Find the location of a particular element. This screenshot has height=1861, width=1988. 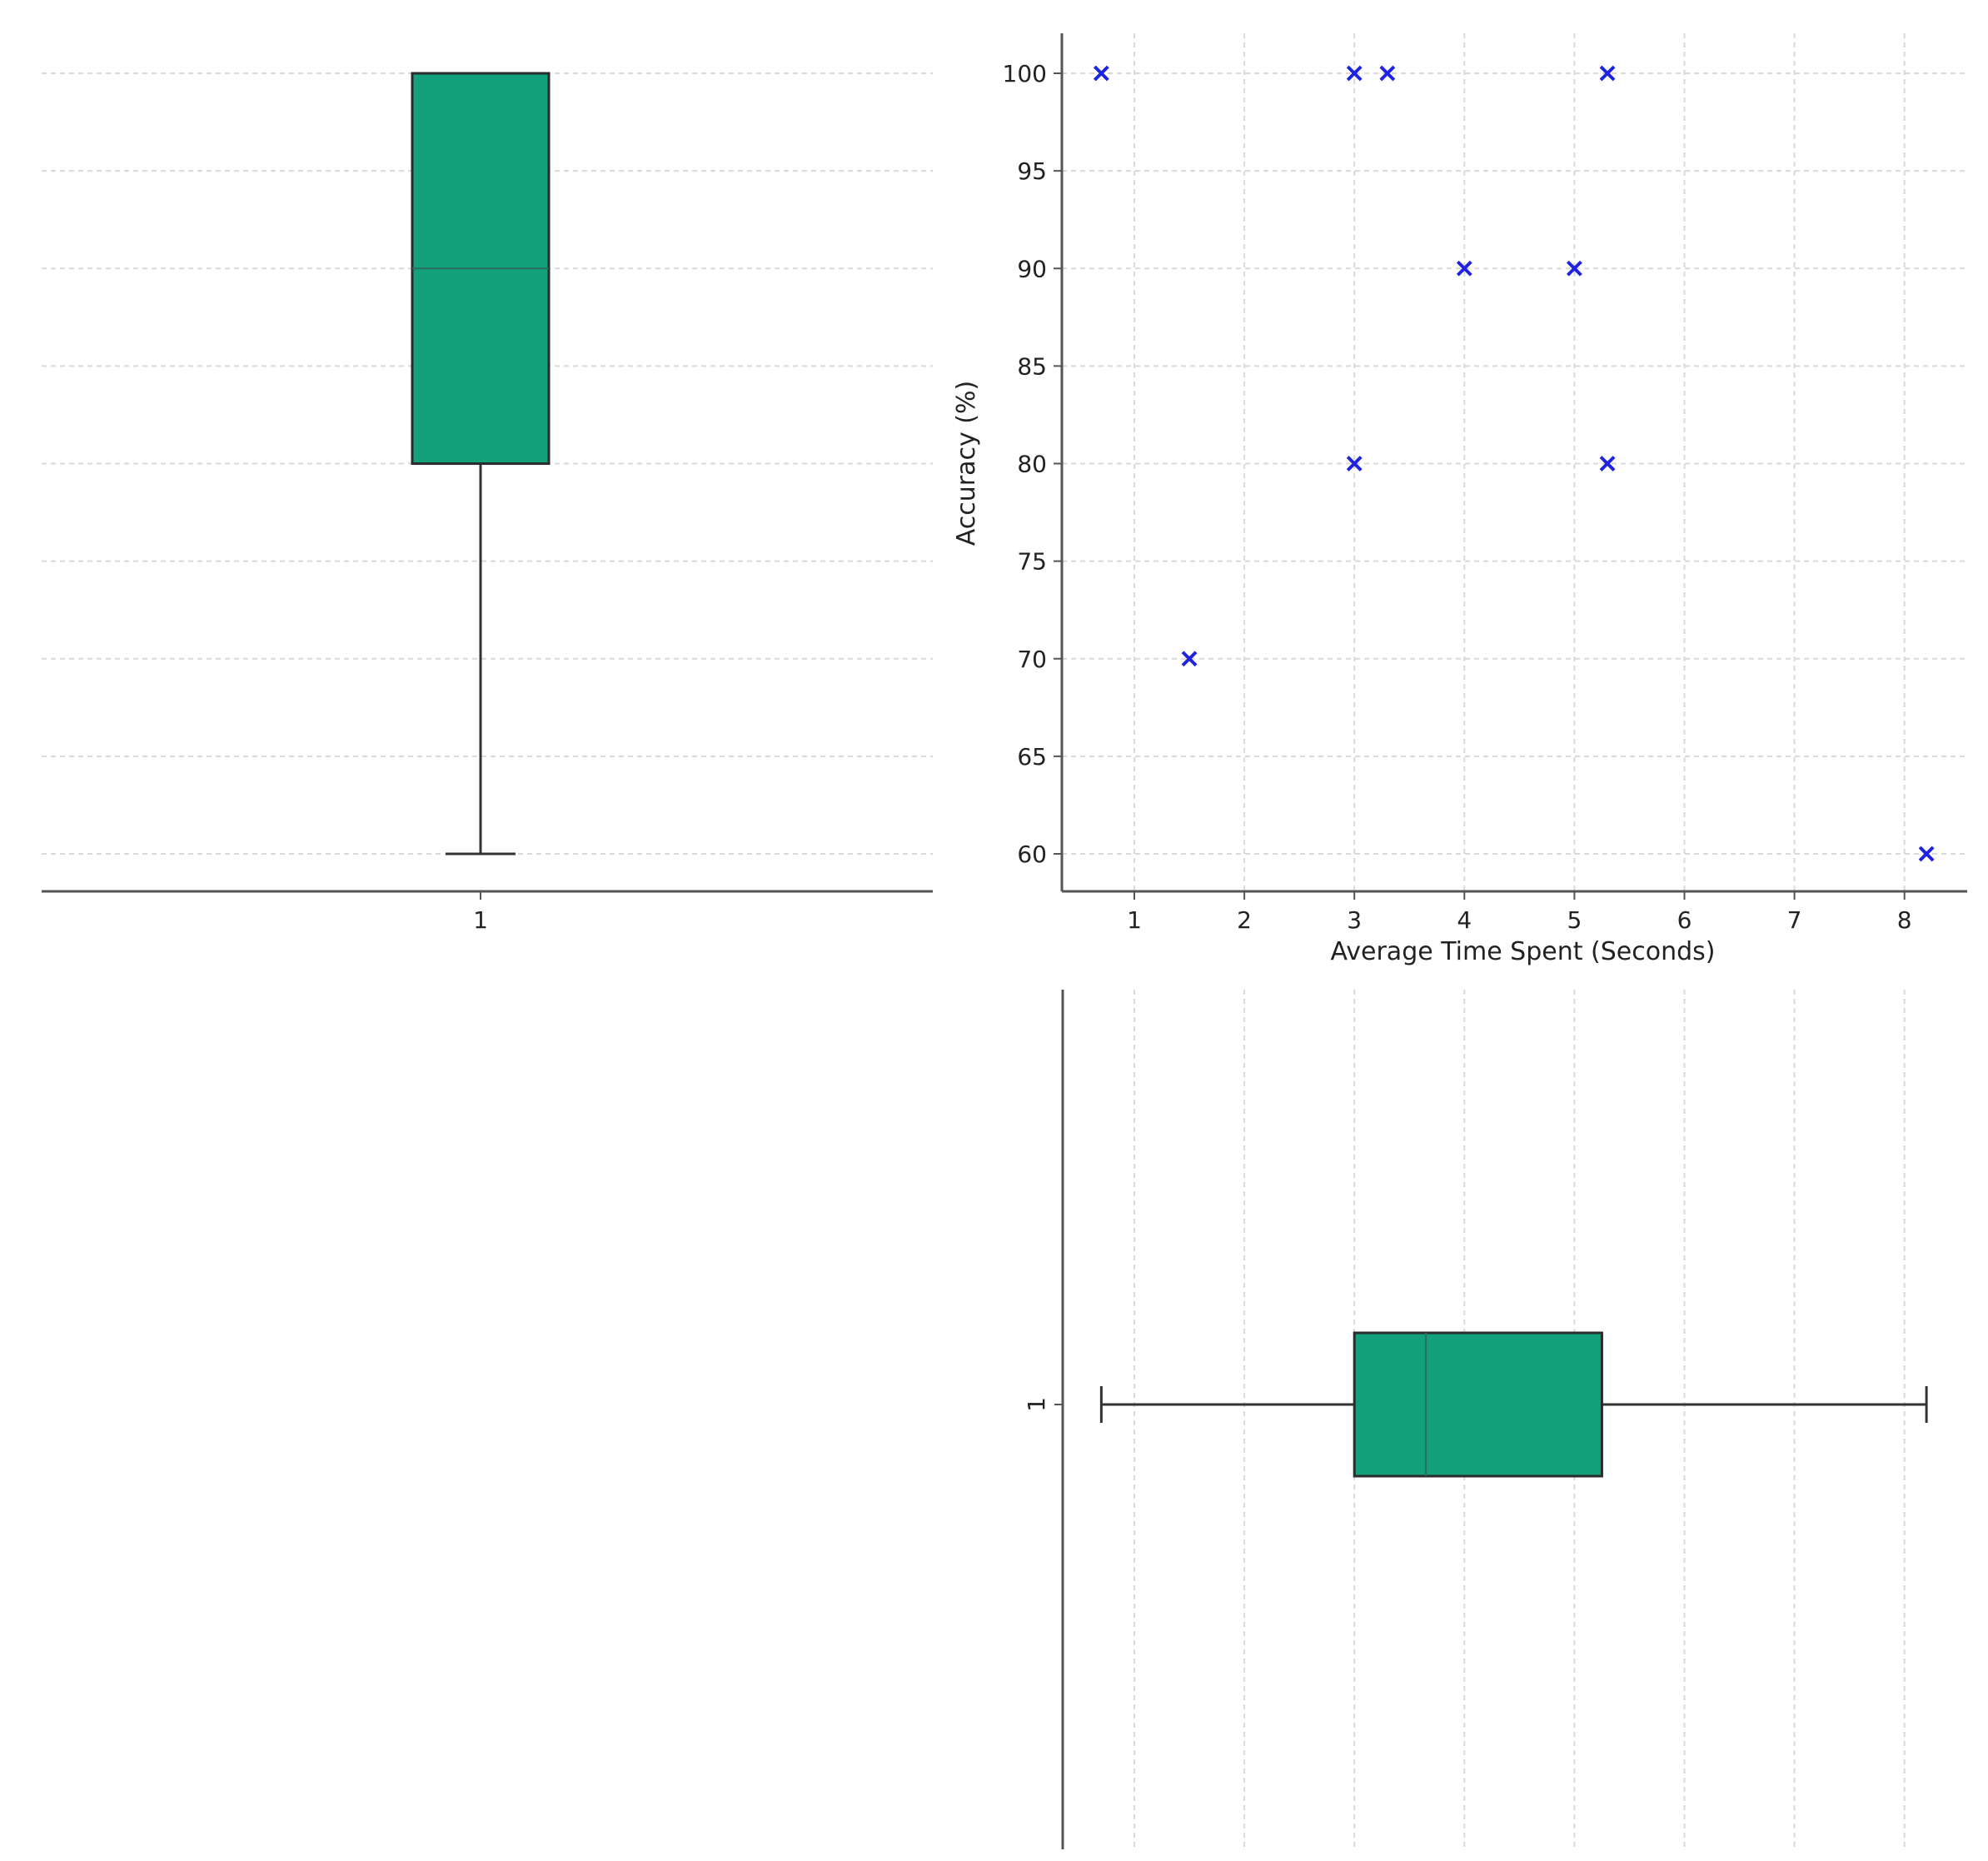

x-axis-title: Average Time Spent (Seconds) is located at coordinates (1523, 951).